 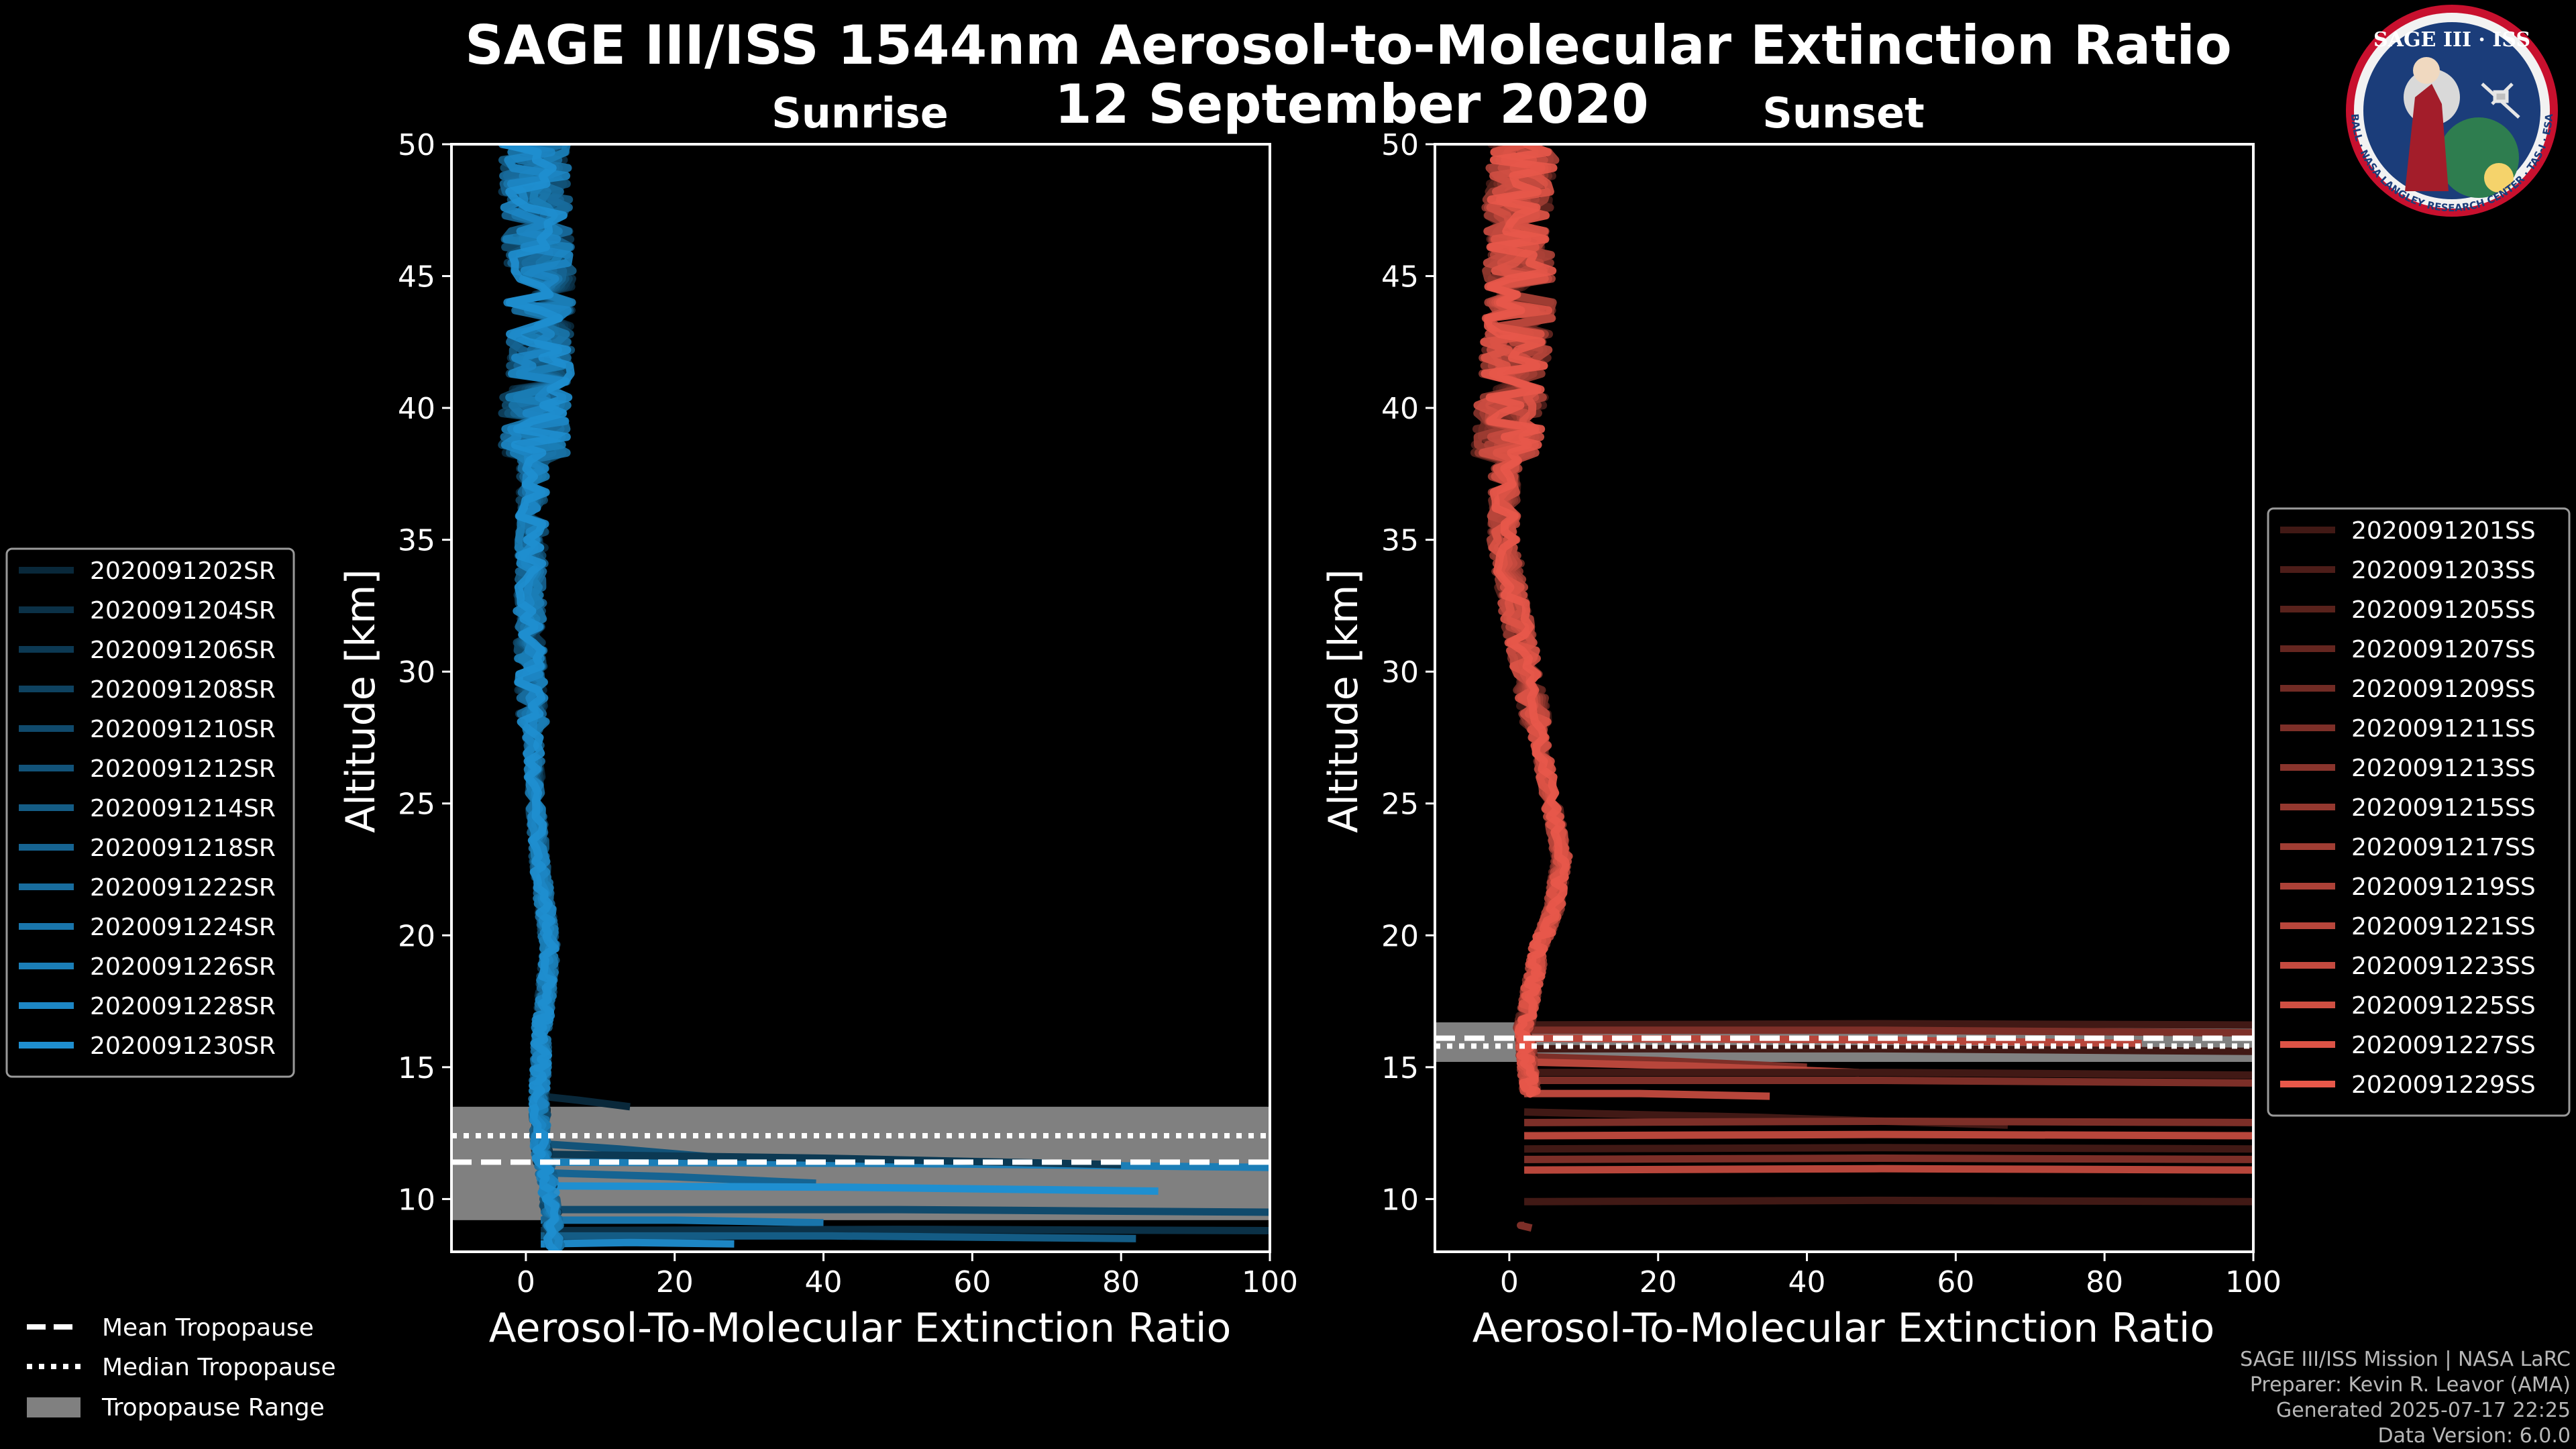 I want to click on logo-sun-icon, so click(x=2499, y=178).